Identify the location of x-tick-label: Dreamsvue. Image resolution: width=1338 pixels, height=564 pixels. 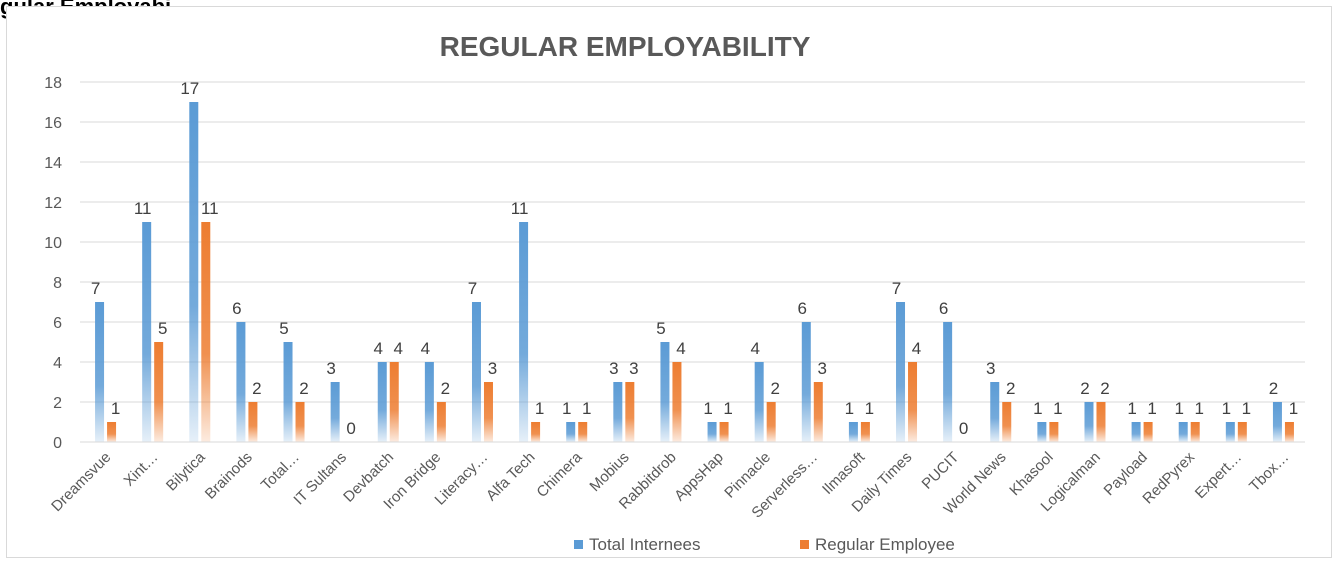
(81, 482).